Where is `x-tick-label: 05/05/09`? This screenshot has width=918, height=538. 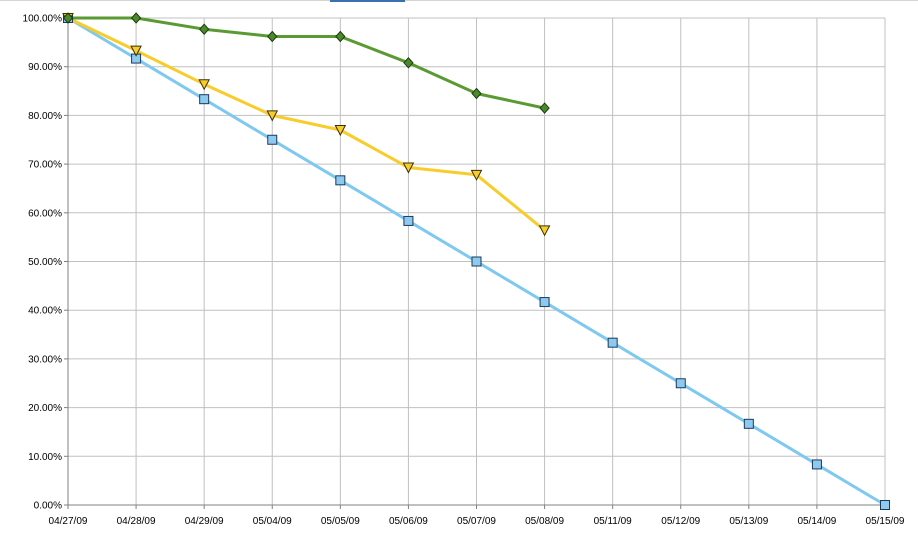
x-tick-label: 05/05/09 is located at coordinates (340, 521).